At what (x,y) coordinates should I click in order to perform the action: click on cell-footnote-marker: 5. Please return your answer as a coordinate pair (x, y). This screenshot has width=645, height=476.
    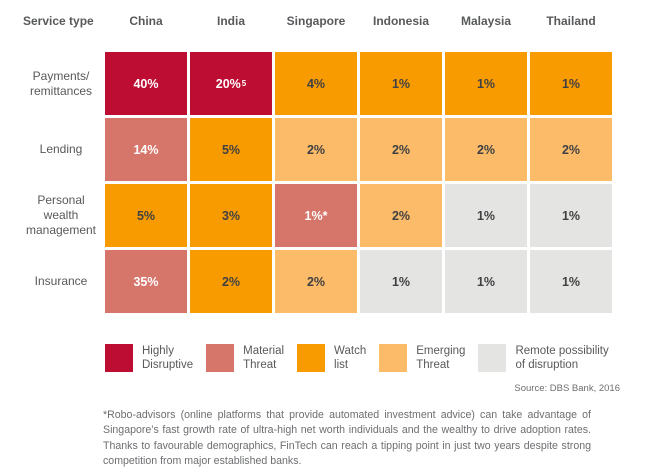
    Looking at the image, I should click on (244, 83).